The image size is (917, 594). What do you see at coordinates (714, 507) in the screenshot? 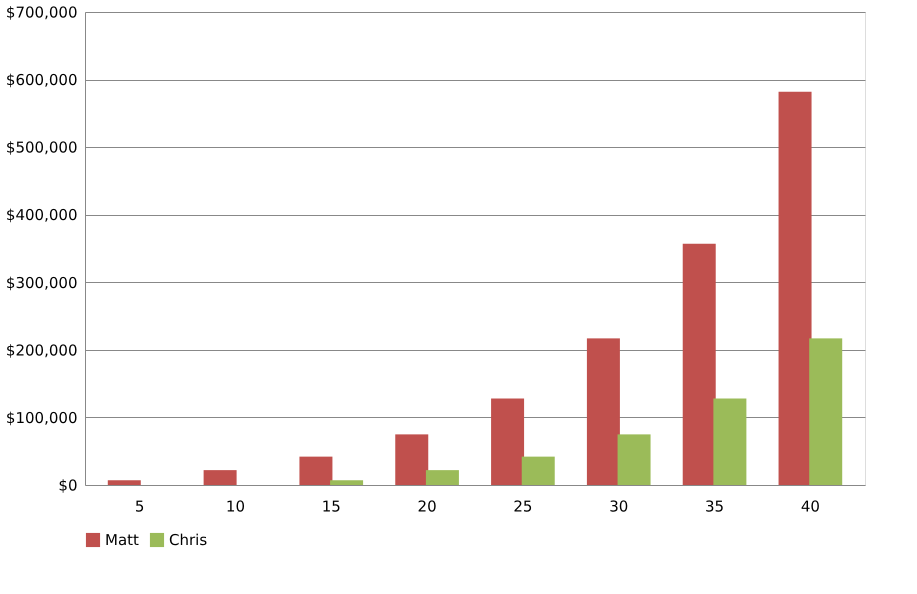
I see `x-tick-label: 35` at bounding box center [714, 507].